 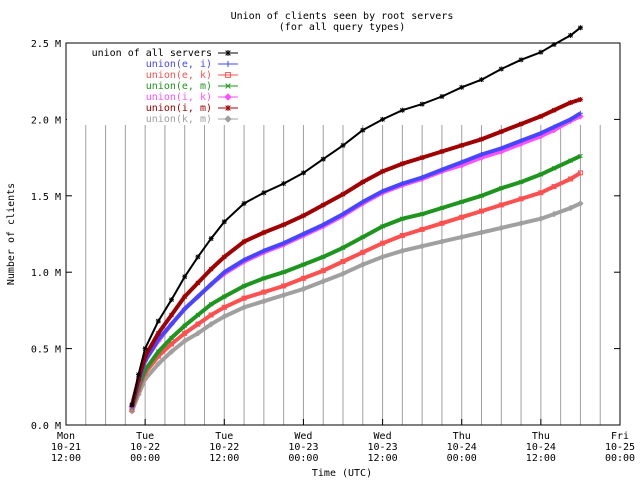 What do you see at coordinates (224, 447) in the screenshot?
I see `x-tick-label: 10-22` at bounding box center [224, 447].